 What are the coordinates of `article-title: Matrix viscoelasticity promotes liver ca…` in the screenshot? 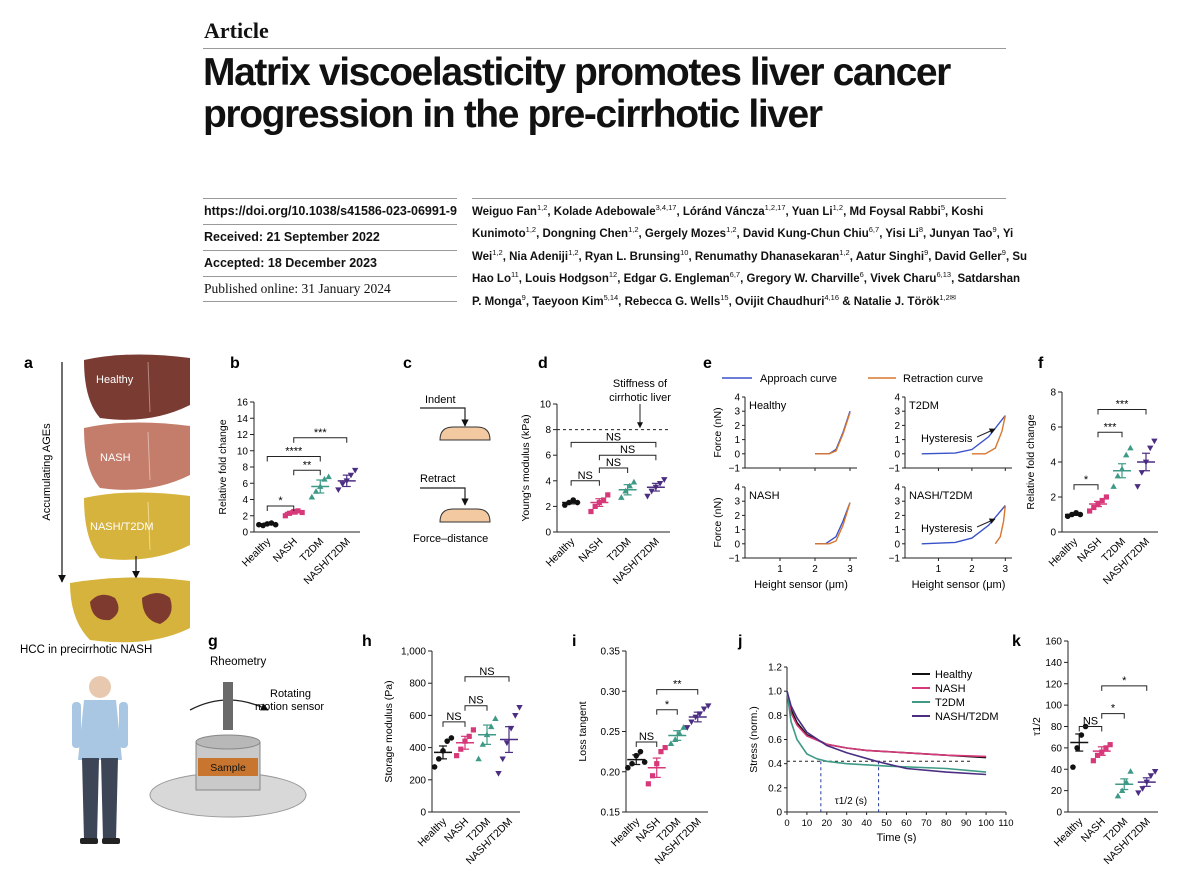 It's located at (577, 93).